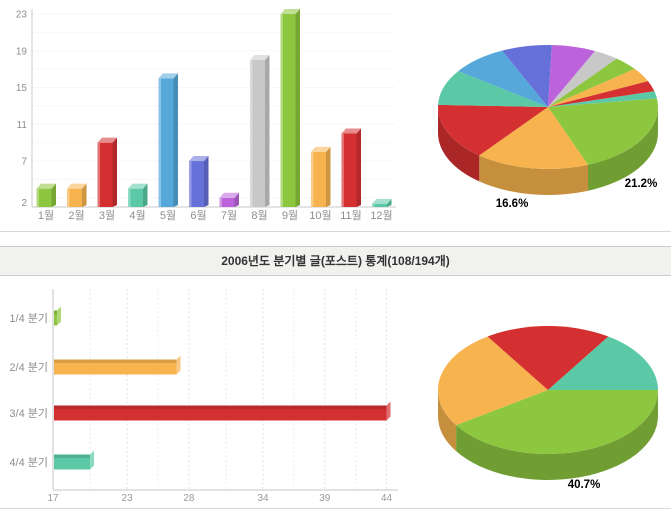 The height and width of the screenshot is (521, 671). What do you see at coordinates (557, 422) in the screenshot?
I see `pie-slice-3/4 분기` at bounding box center [557, 422].